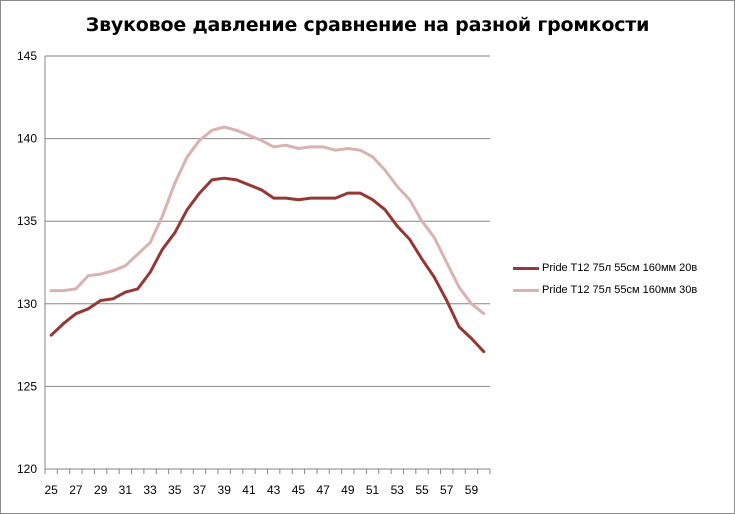 The width and height of the screenshot is (735, 514). Describe the element at coordinates (422, 490) in the screenshot. I see `x-tick-label: 55` at that location.